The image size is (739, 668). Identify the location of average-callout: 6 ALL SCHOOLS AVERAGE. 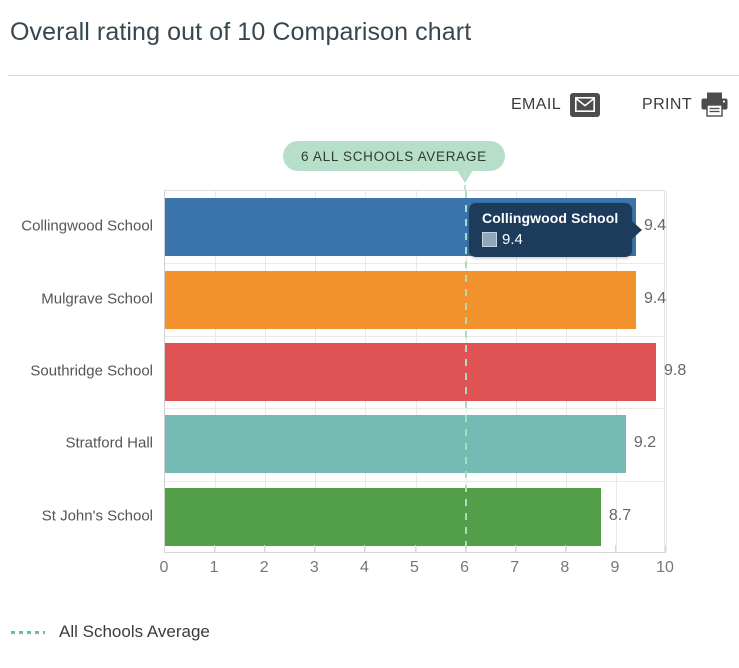
(394, 156).